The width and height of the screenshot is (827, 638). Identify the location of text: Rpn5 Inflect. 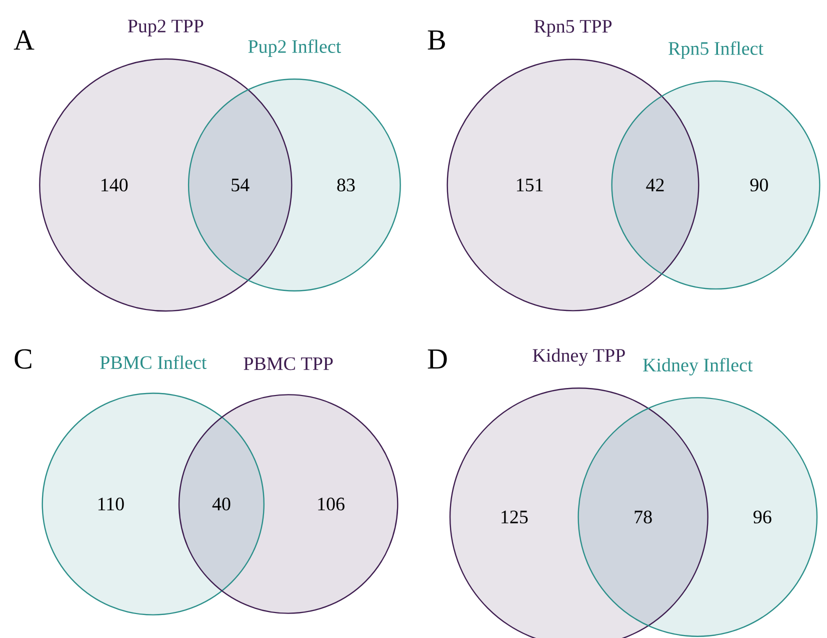
(716, 50).